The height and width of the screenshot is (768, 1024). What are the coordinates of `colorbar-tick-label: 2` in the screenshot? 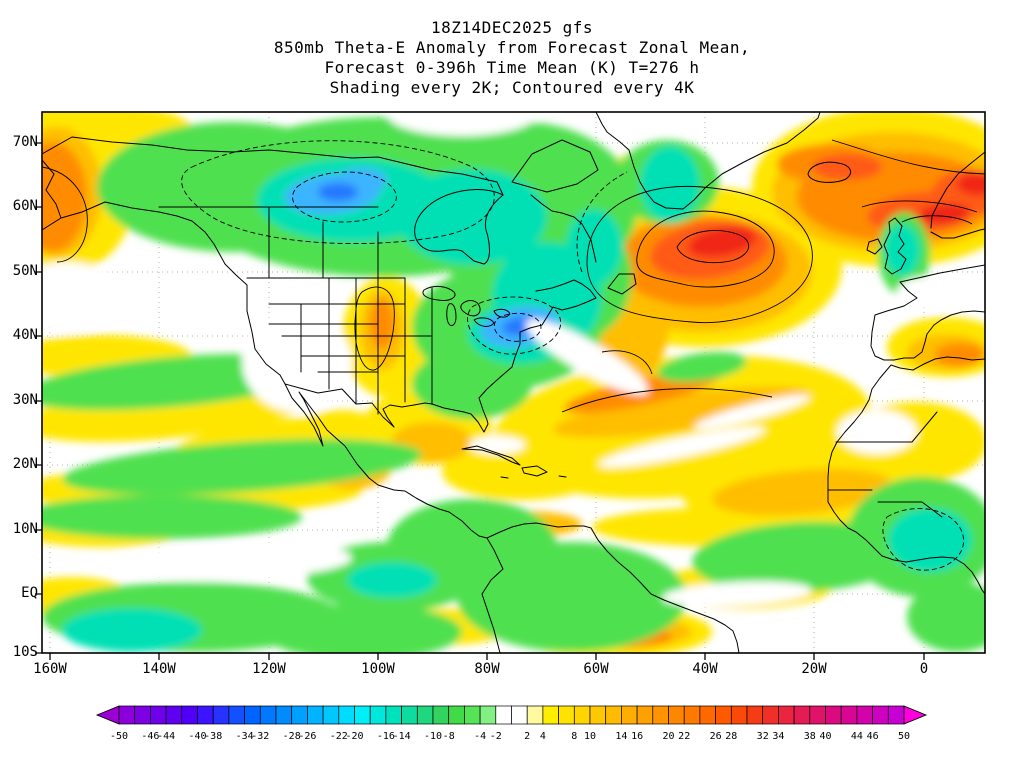 It's located at (527, 736).